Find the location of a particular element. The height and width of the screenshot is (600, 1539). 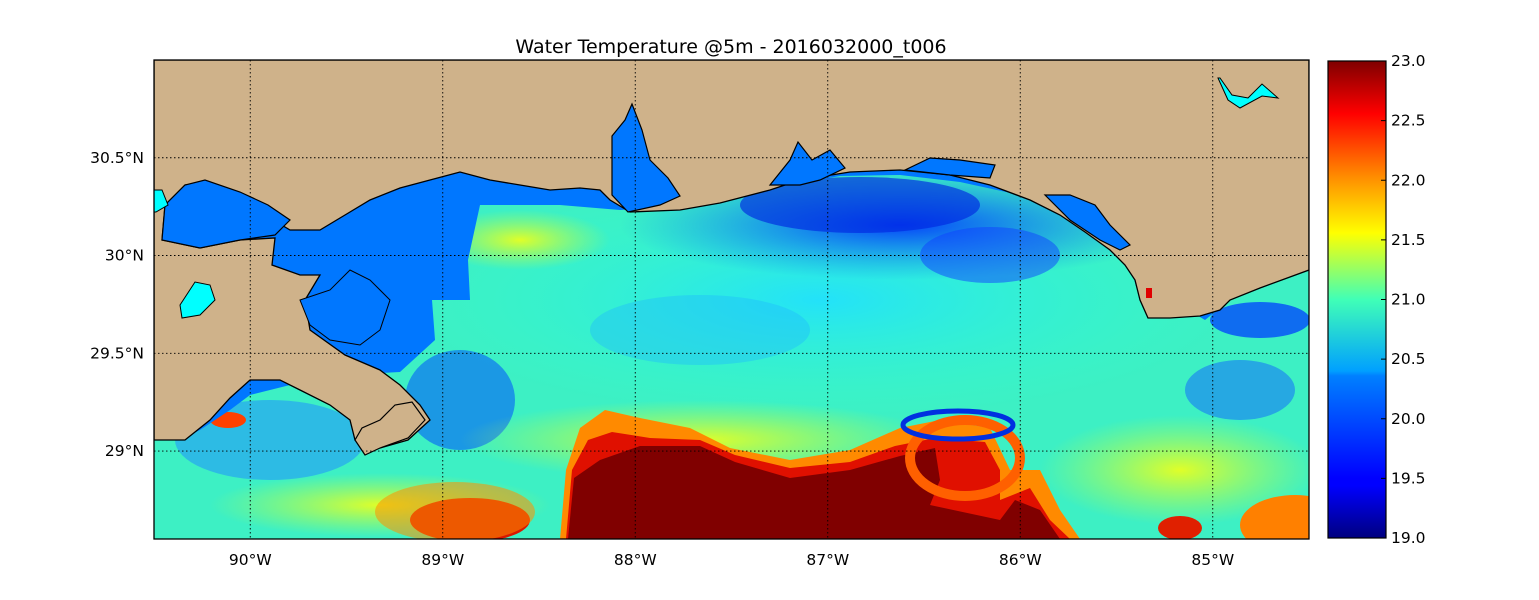

warm-loop-current-core is located at coordinates (814, 492).